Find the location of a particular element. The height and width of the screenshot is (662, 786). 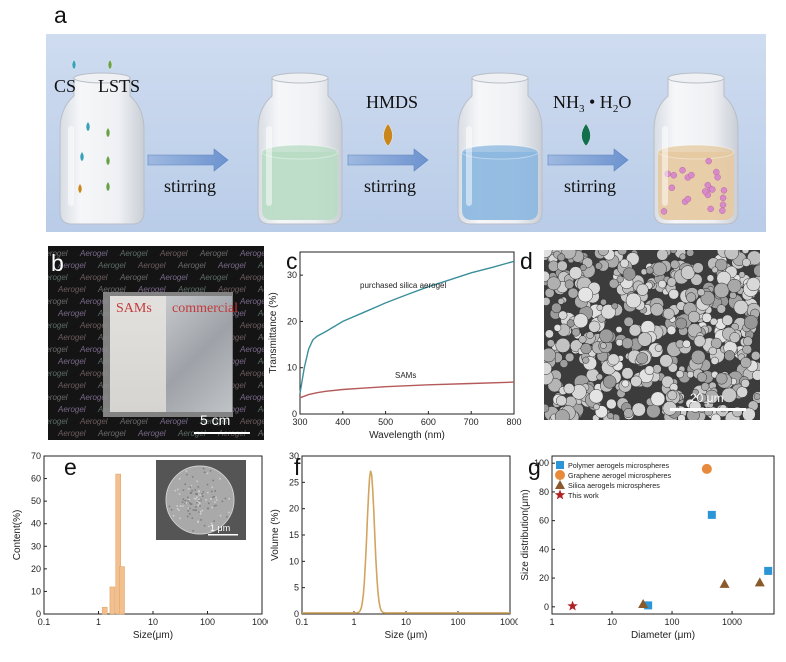

jar-highlight is located at coordinates (71, 166).